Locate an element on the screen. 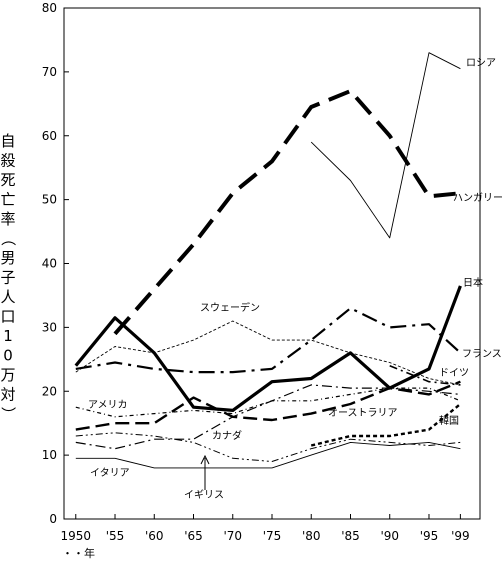 The height and width of the screenshot is (563, 502). x-tick-label: '95 is located at coordinates (429, 536).